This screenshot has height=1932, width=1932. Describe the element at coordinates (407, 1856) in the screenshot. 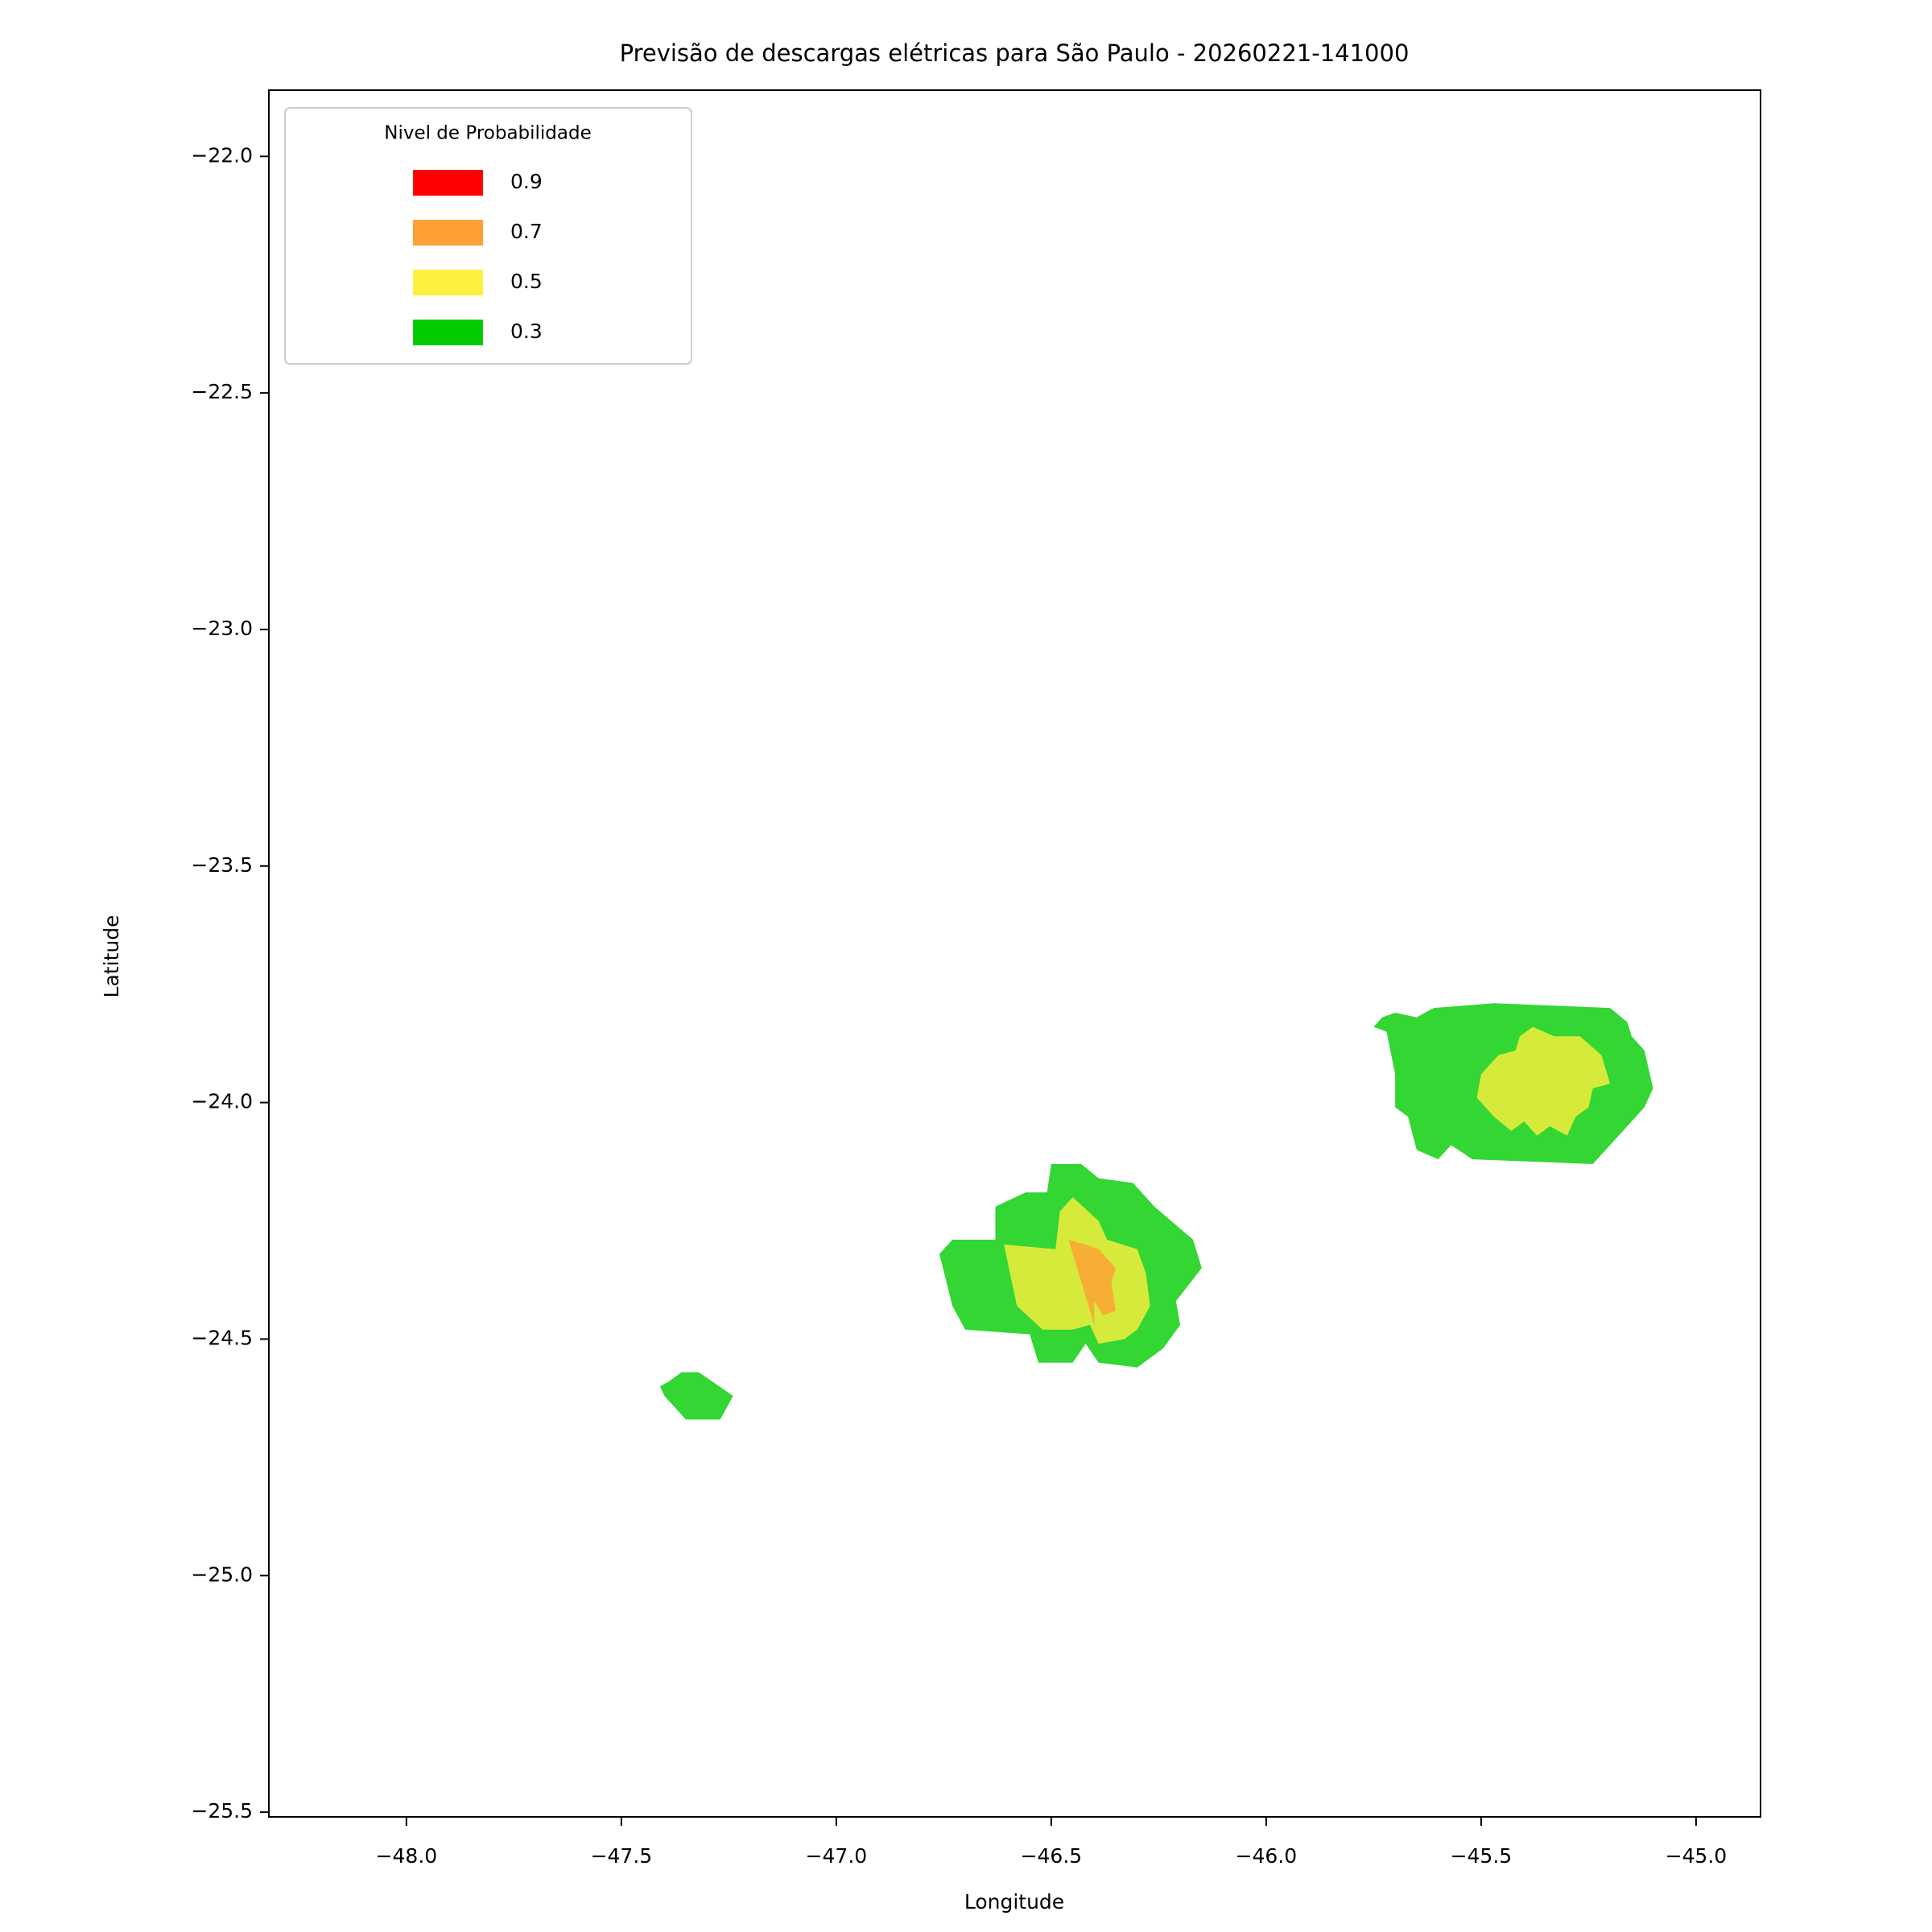

I see `x-tick-label: −48.0` at that location.